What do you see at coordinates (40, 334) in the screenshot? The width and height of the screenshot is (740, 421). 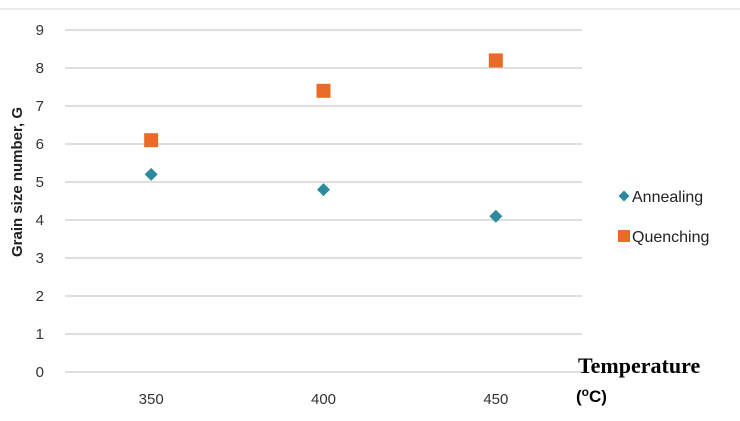 I see `y-tick-label: 1` at bounding box center [40, 334].